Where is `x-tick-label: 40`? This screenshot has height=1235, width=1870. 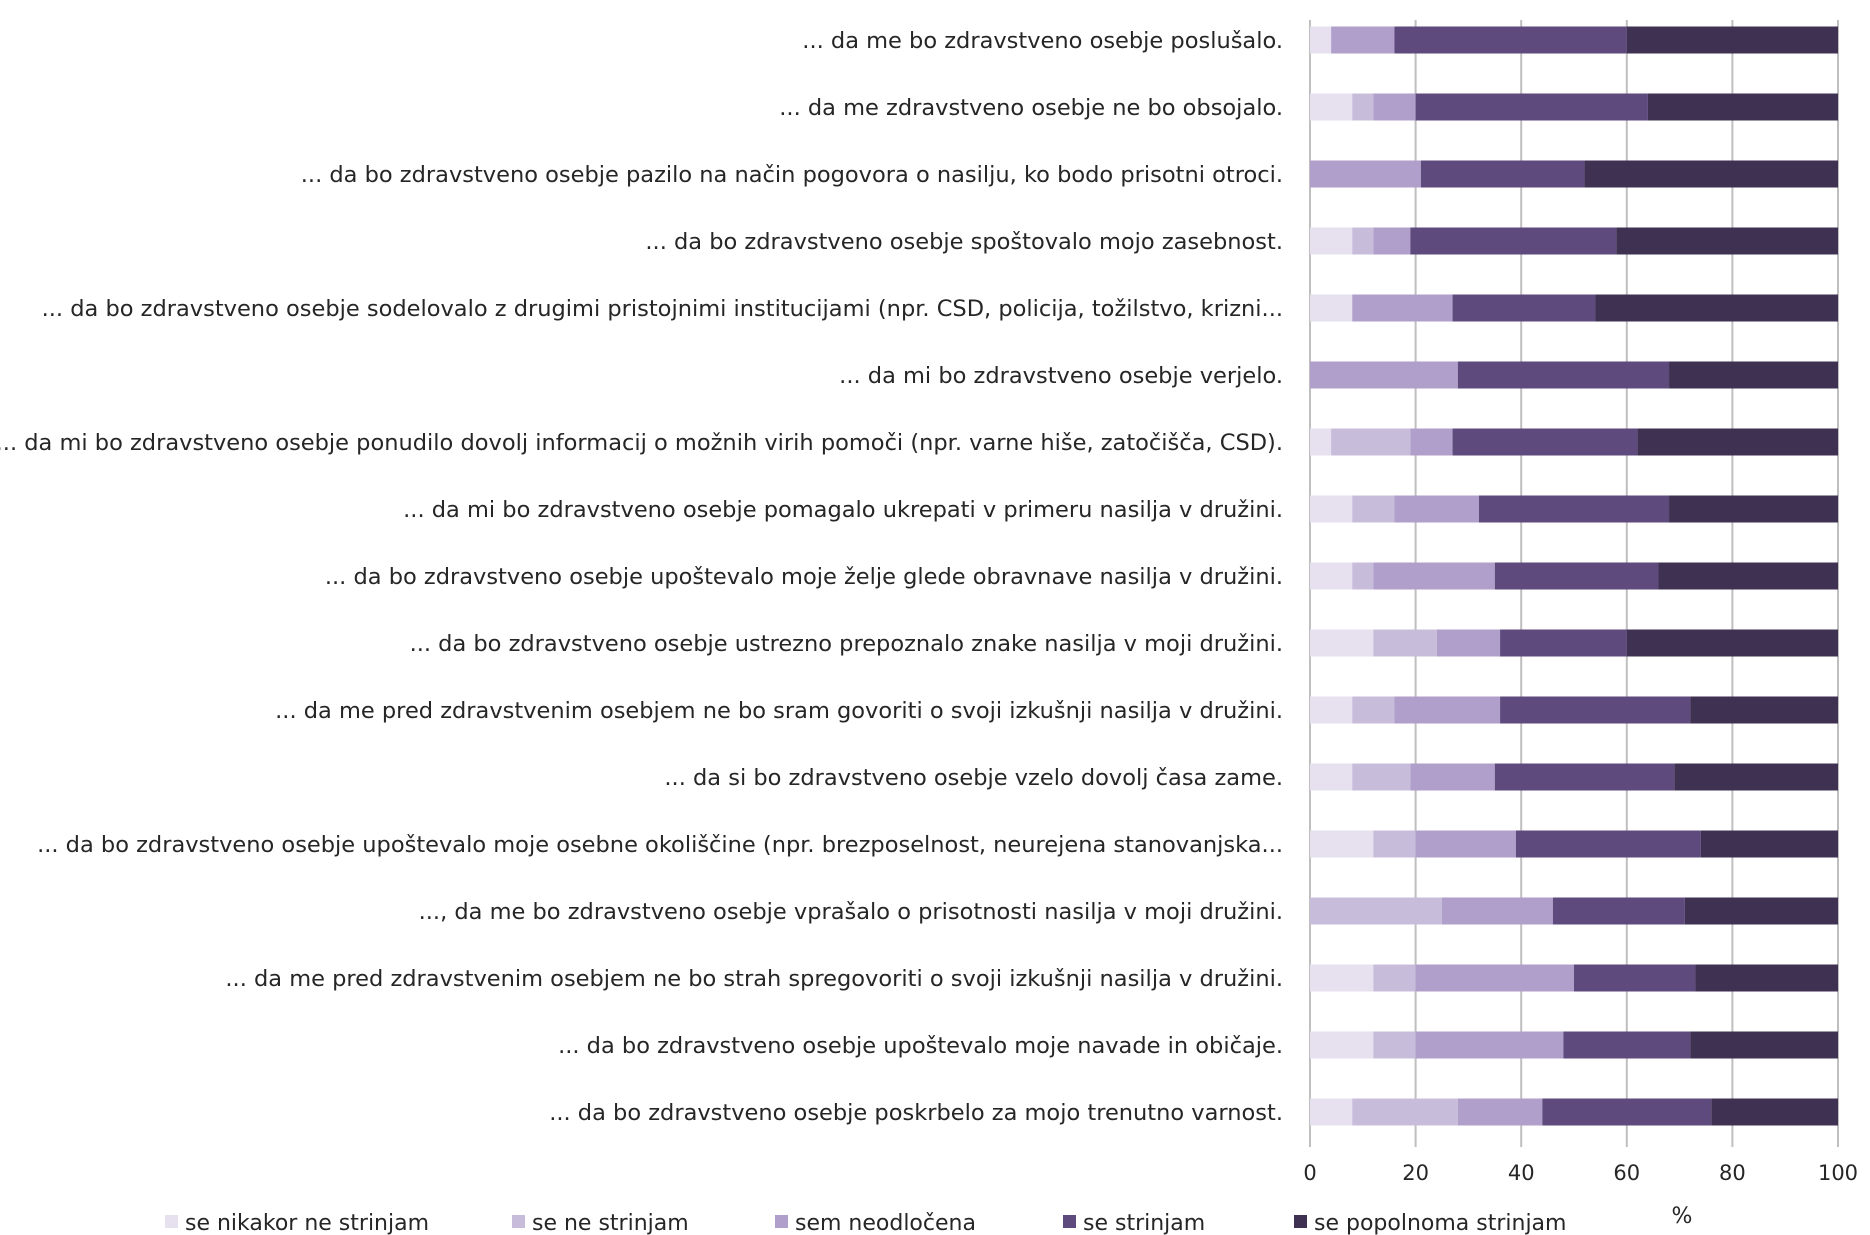
x-tick-label: 40 is located at coordinates (1521, 1173).